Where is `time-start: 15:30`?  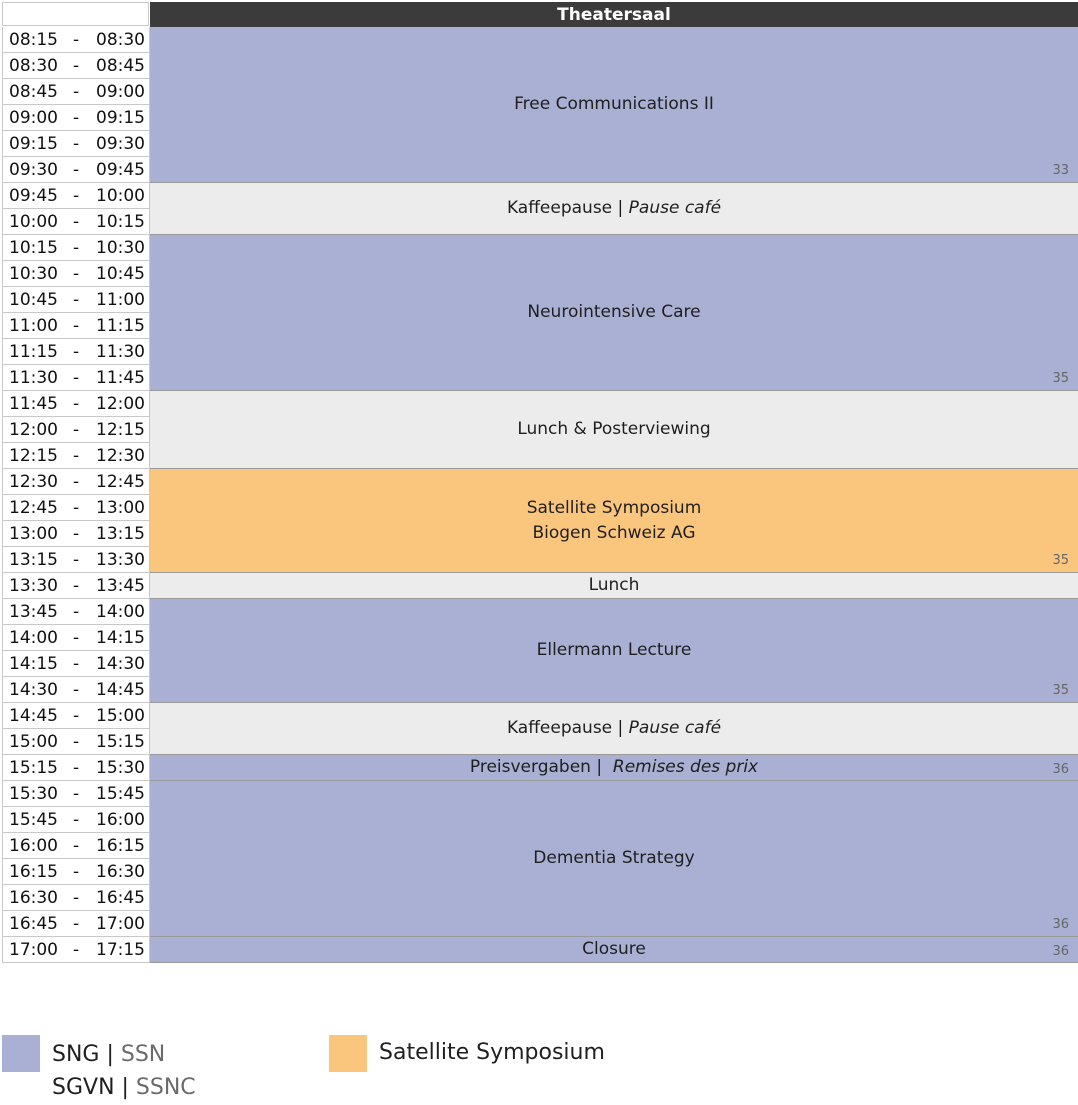
time-start: 15:30 is located at coordinates (33, 794).